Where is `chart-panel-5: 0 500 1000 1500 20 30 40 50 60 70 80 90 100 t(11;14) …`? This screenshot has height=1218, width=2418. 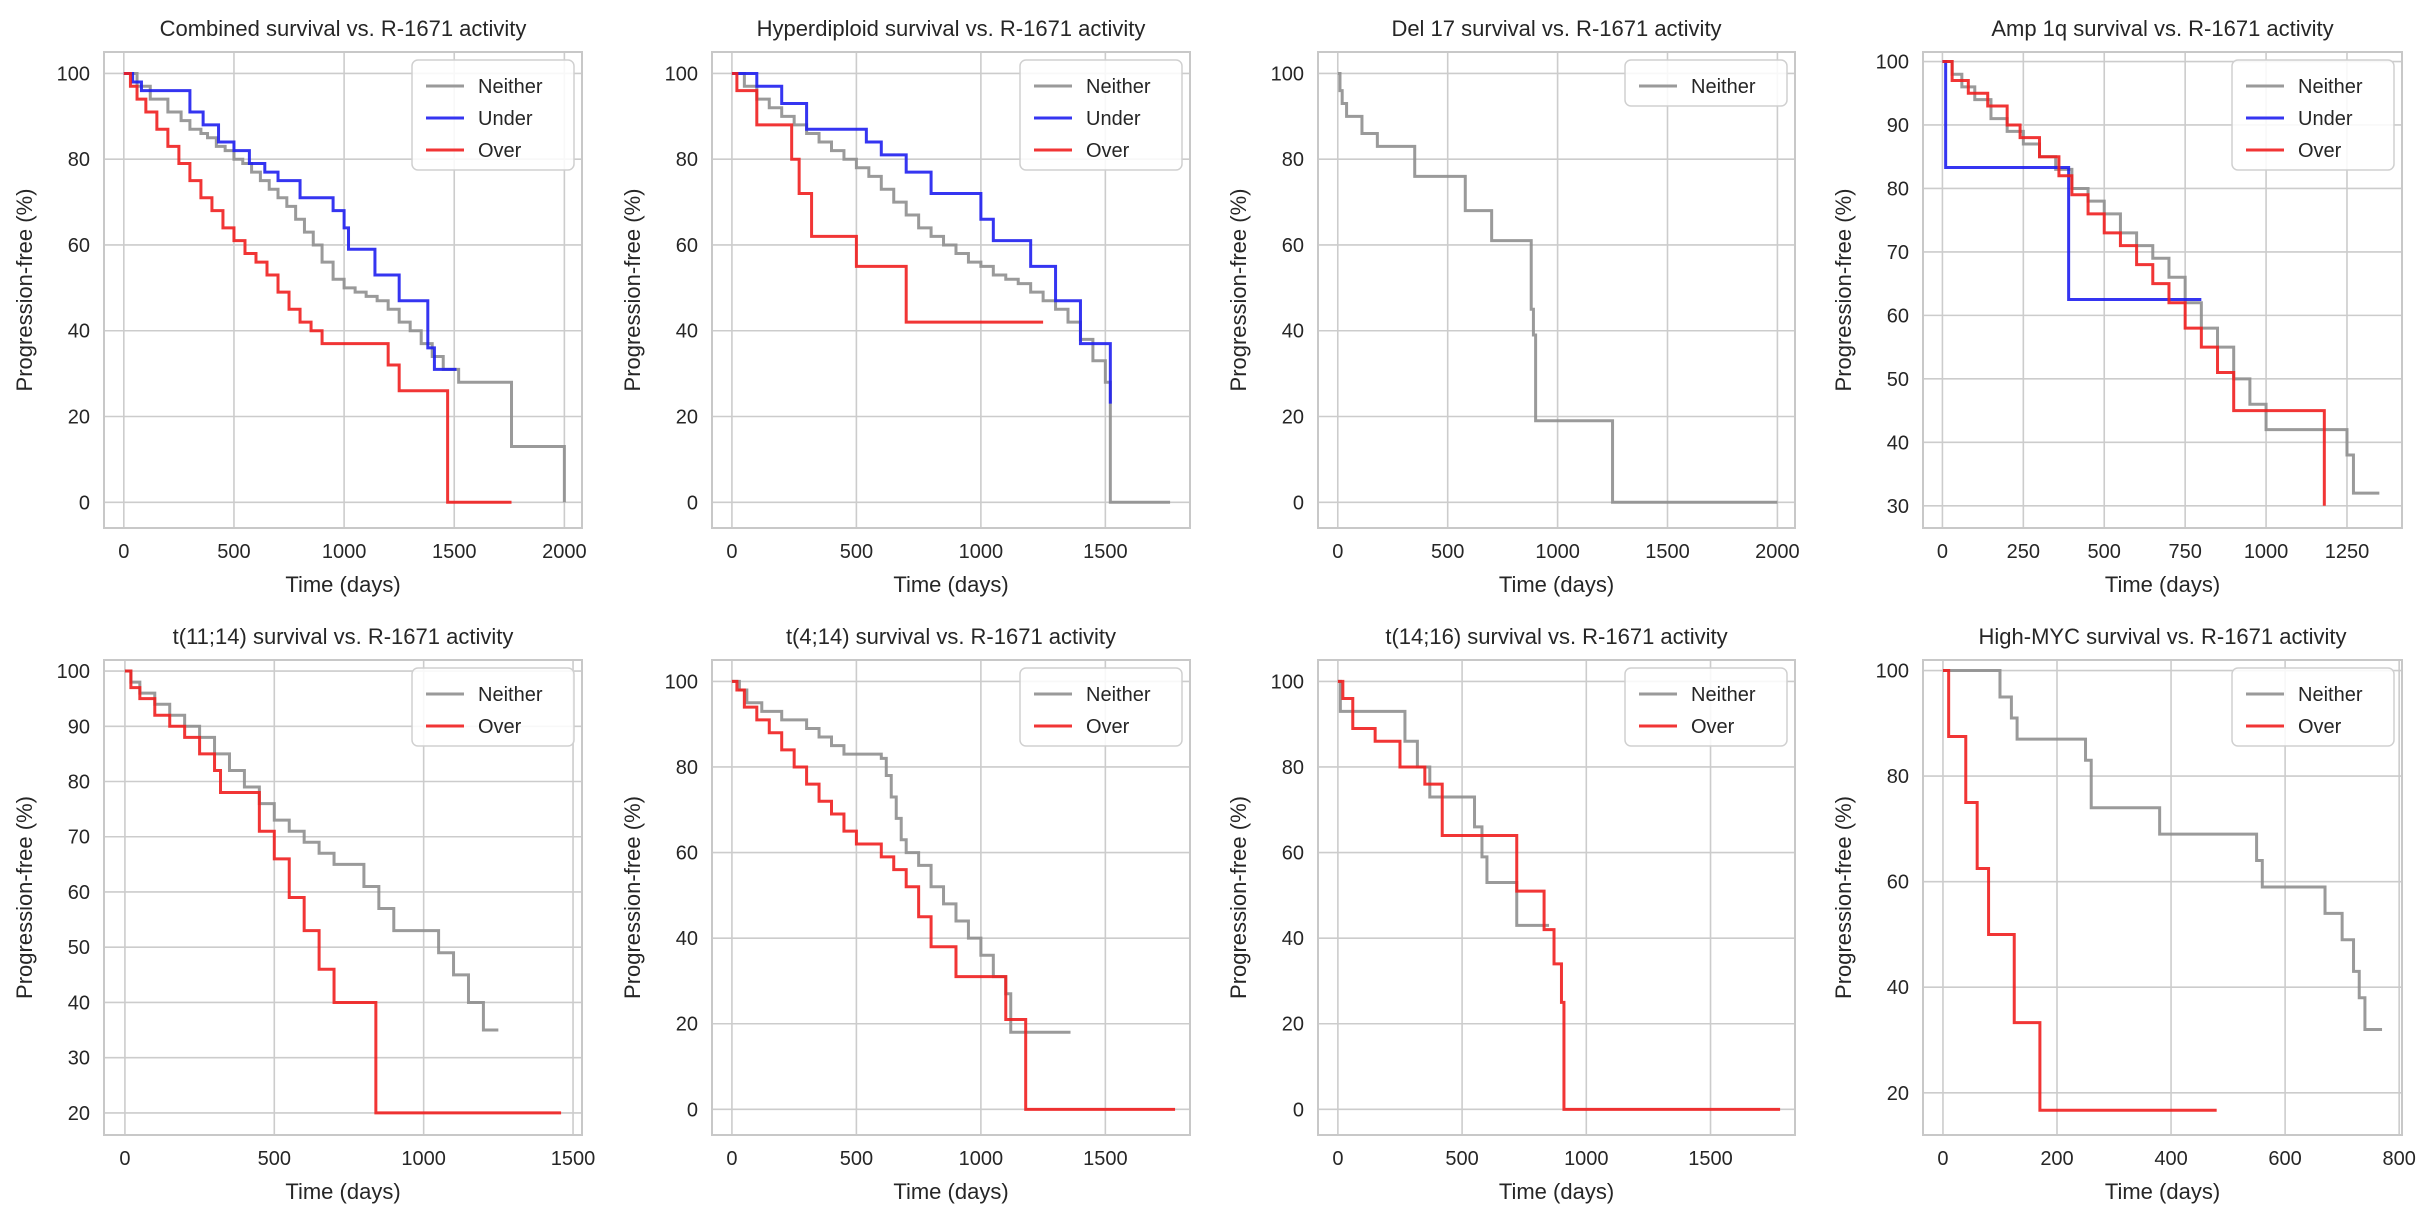 chart-panel-5: 0 500 1000 1500 20 30 40 50 60 70 80 90 100 t(11;14) … is located at coordinates (303, 914).